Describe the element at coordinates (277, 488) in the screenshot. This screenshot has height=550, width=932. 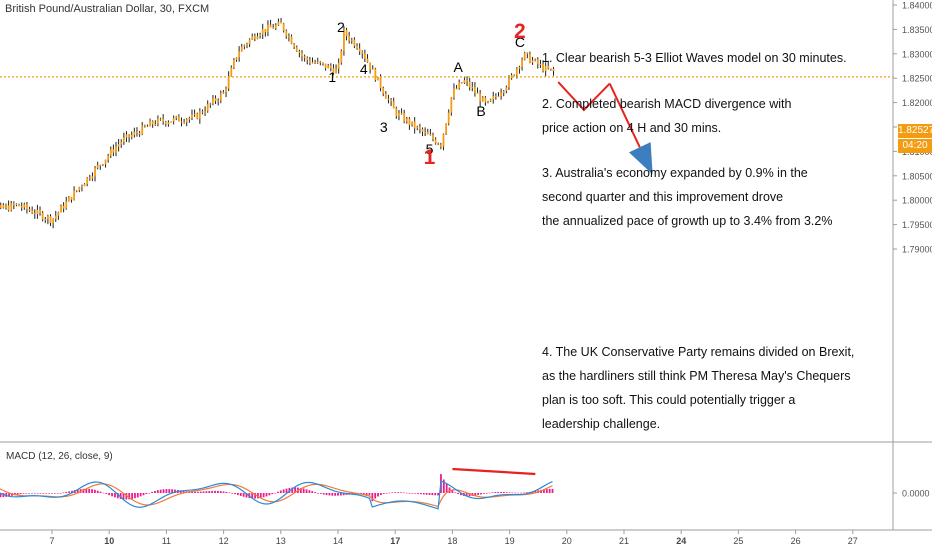
I see `macd-panel` at that location.